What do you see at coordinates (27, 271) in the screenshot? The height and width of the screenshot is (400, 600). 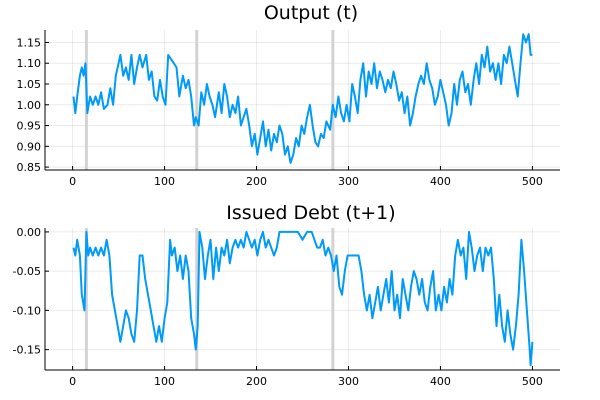 I see `issued-debt-y-tick-label: -0.05` at bounding box center [27, 271].